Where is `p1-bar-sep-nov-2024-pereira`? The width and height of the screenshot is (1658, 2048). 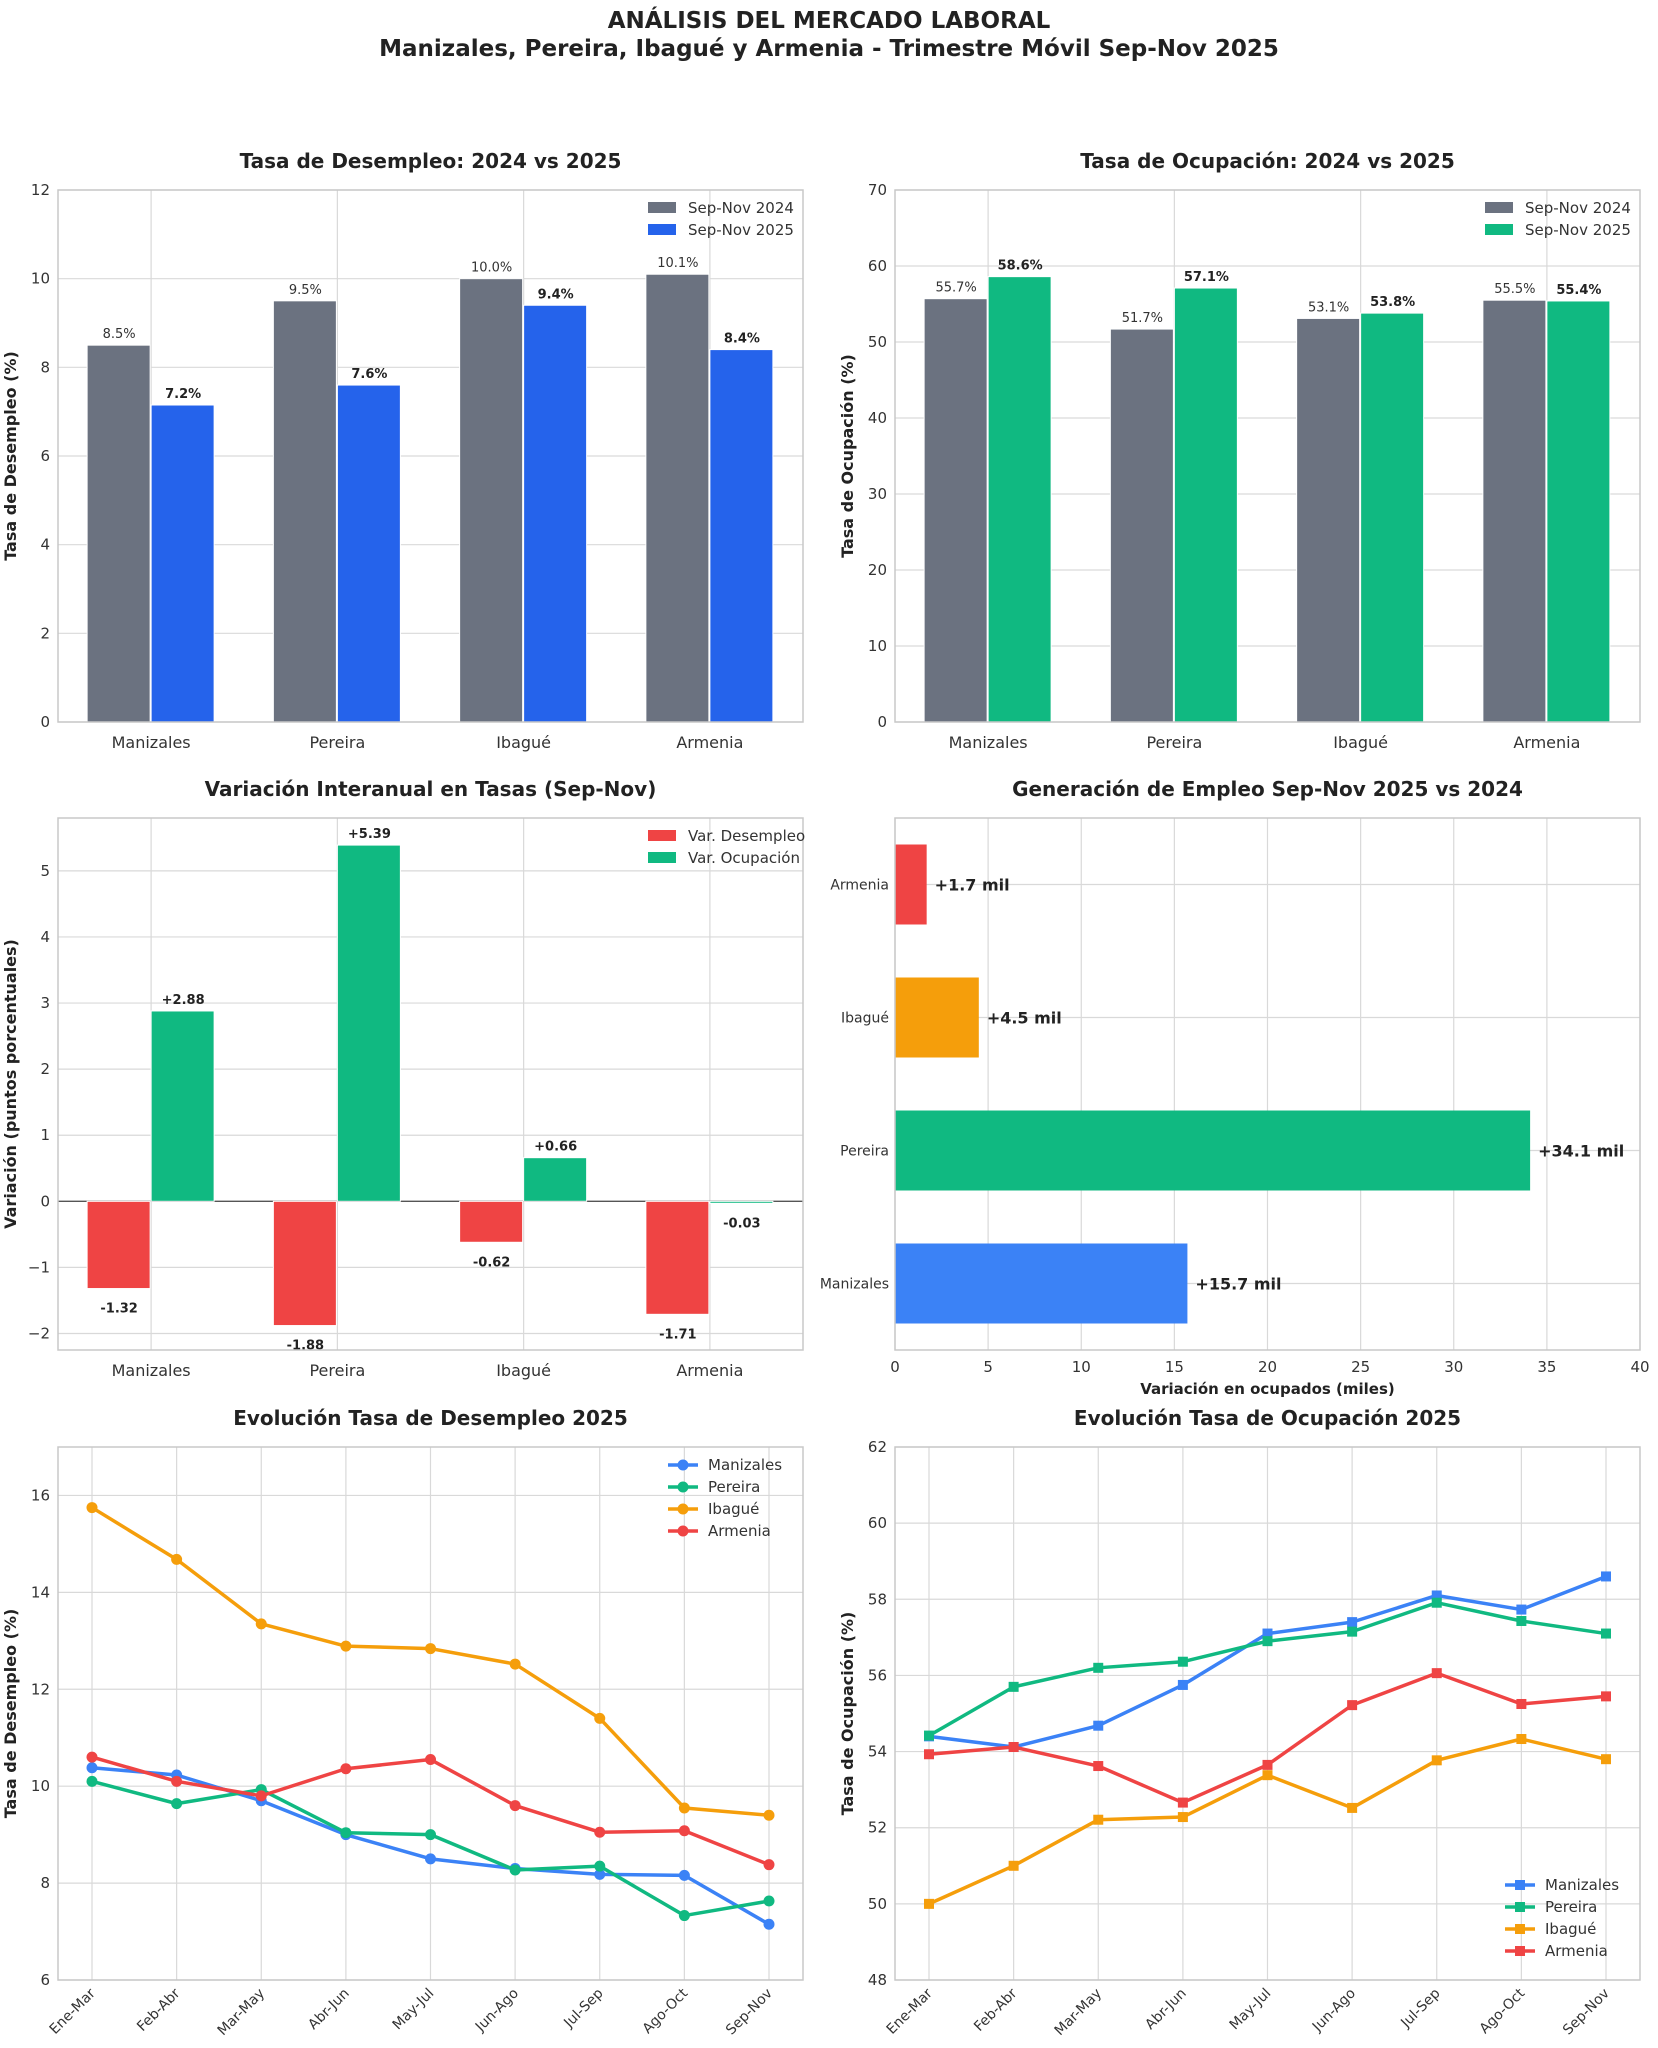 p1-bar-sep-nov-2024-pereira is located at coordinates (304, 511).